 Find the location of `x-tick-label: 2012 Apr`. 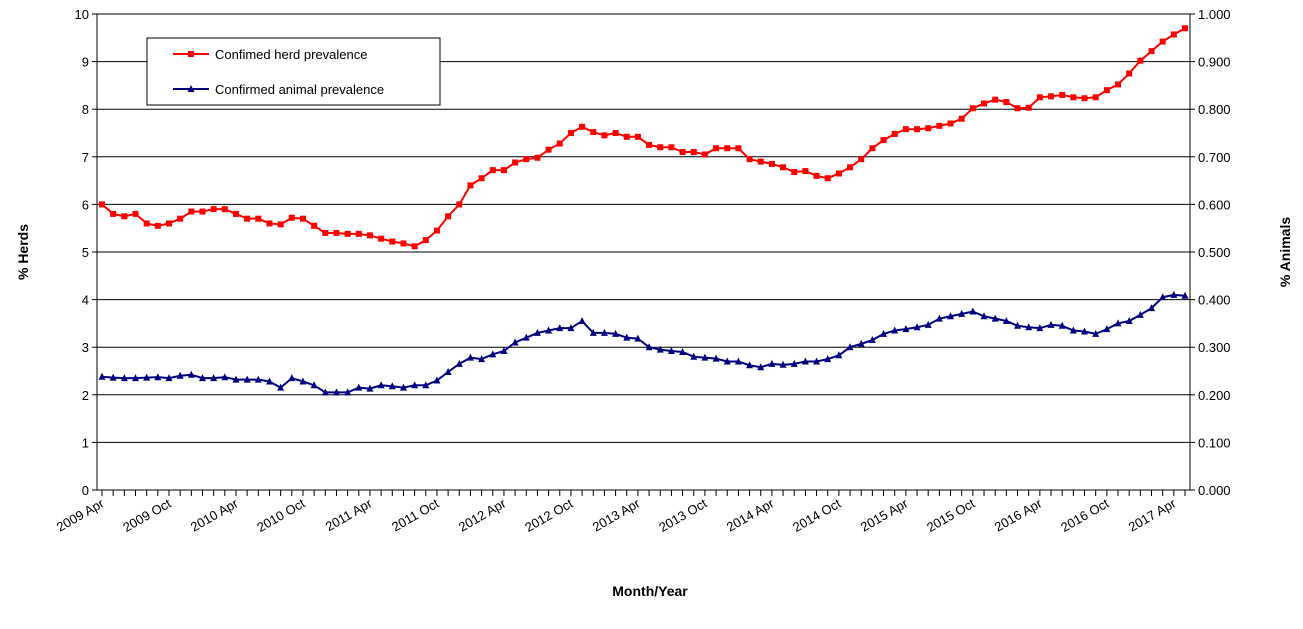

x-tick-label: 2012 Apr is located at coordinates (482, 514).